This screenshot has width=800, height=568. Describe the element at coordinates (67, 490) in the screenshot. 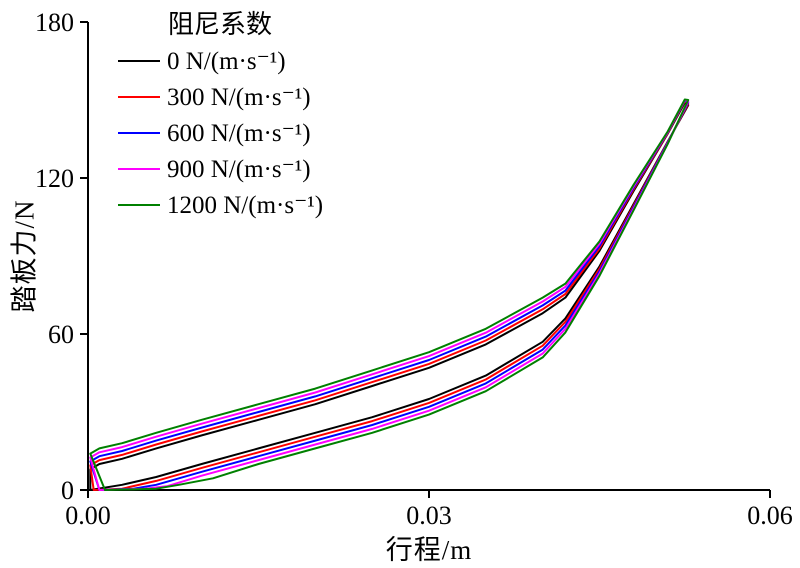

I see `y-tick-label: 0` at that location.